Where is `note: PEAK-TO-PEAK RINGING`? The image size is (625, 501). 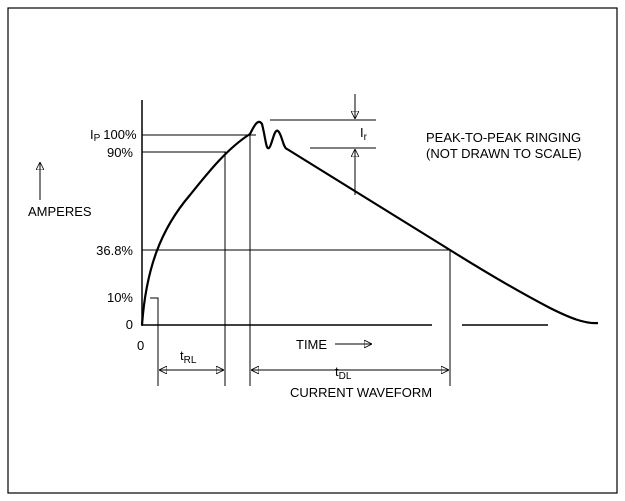
note: PEAK-TO-PEAK RINGING is located at coordinates (503, 137).